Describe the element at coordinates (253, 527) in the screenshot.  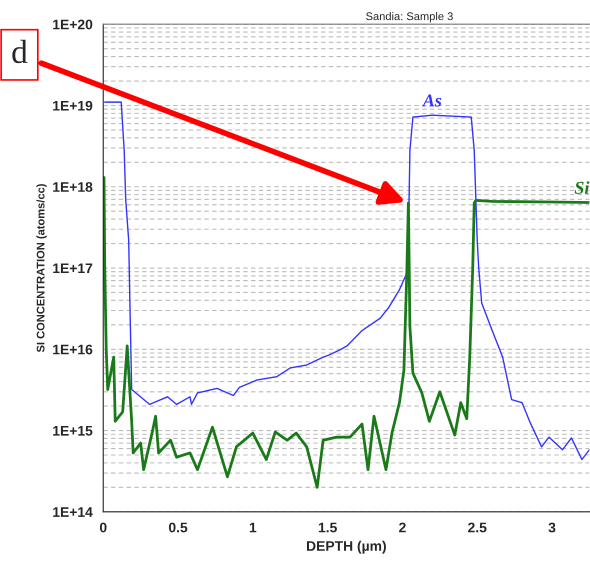
I see `x-tick-label: 1` at that location.